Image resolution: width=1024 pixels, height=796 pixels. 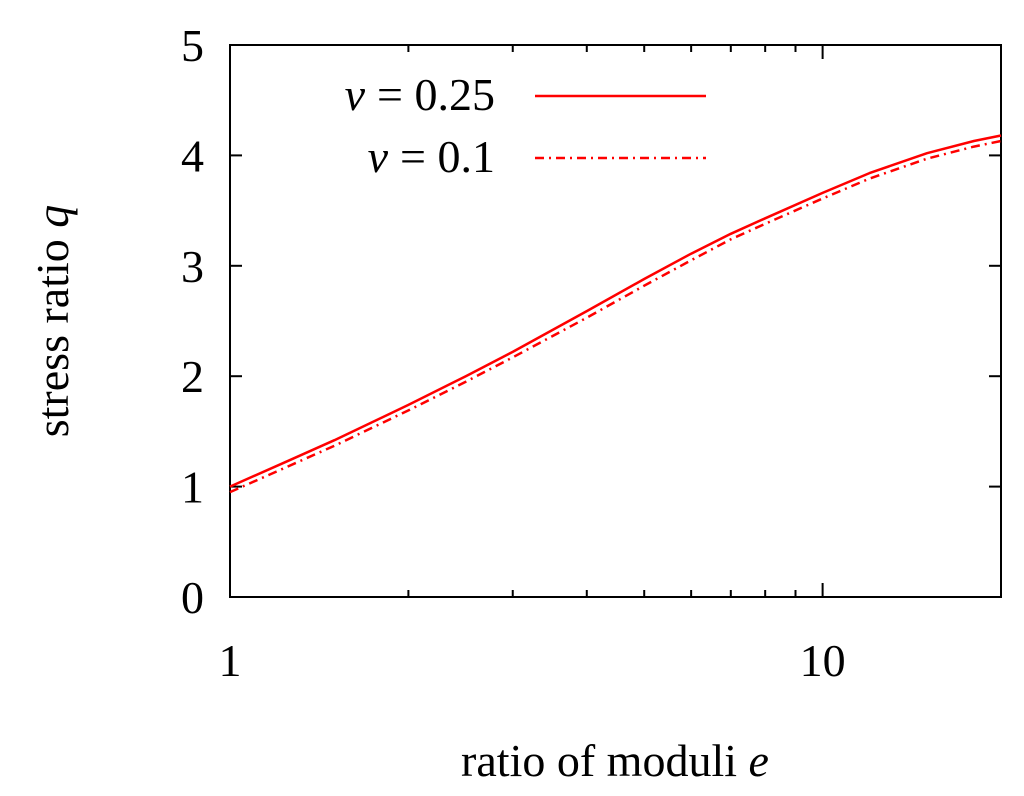 I want to click on y-tick-label: 1, so click(x=192, y=487).